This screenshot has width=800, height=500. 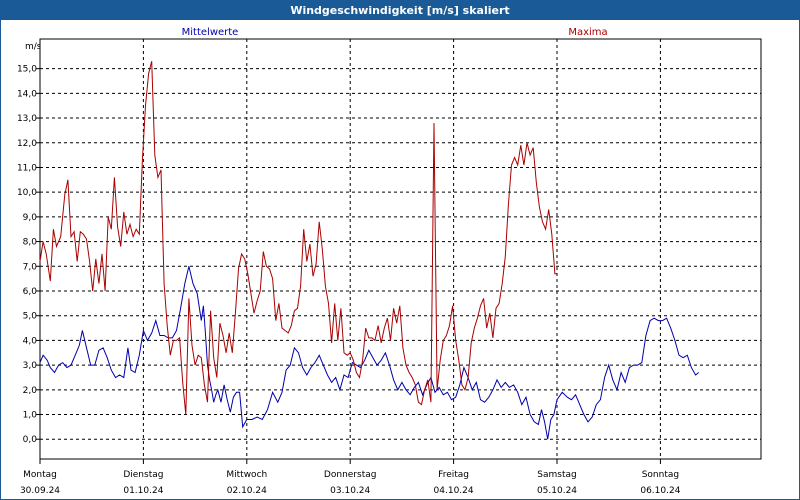 What do you see at coordinates (30, 440) in the screenshot?
I see `y-tick-label: 0,0` at bounding box center [30, 440].